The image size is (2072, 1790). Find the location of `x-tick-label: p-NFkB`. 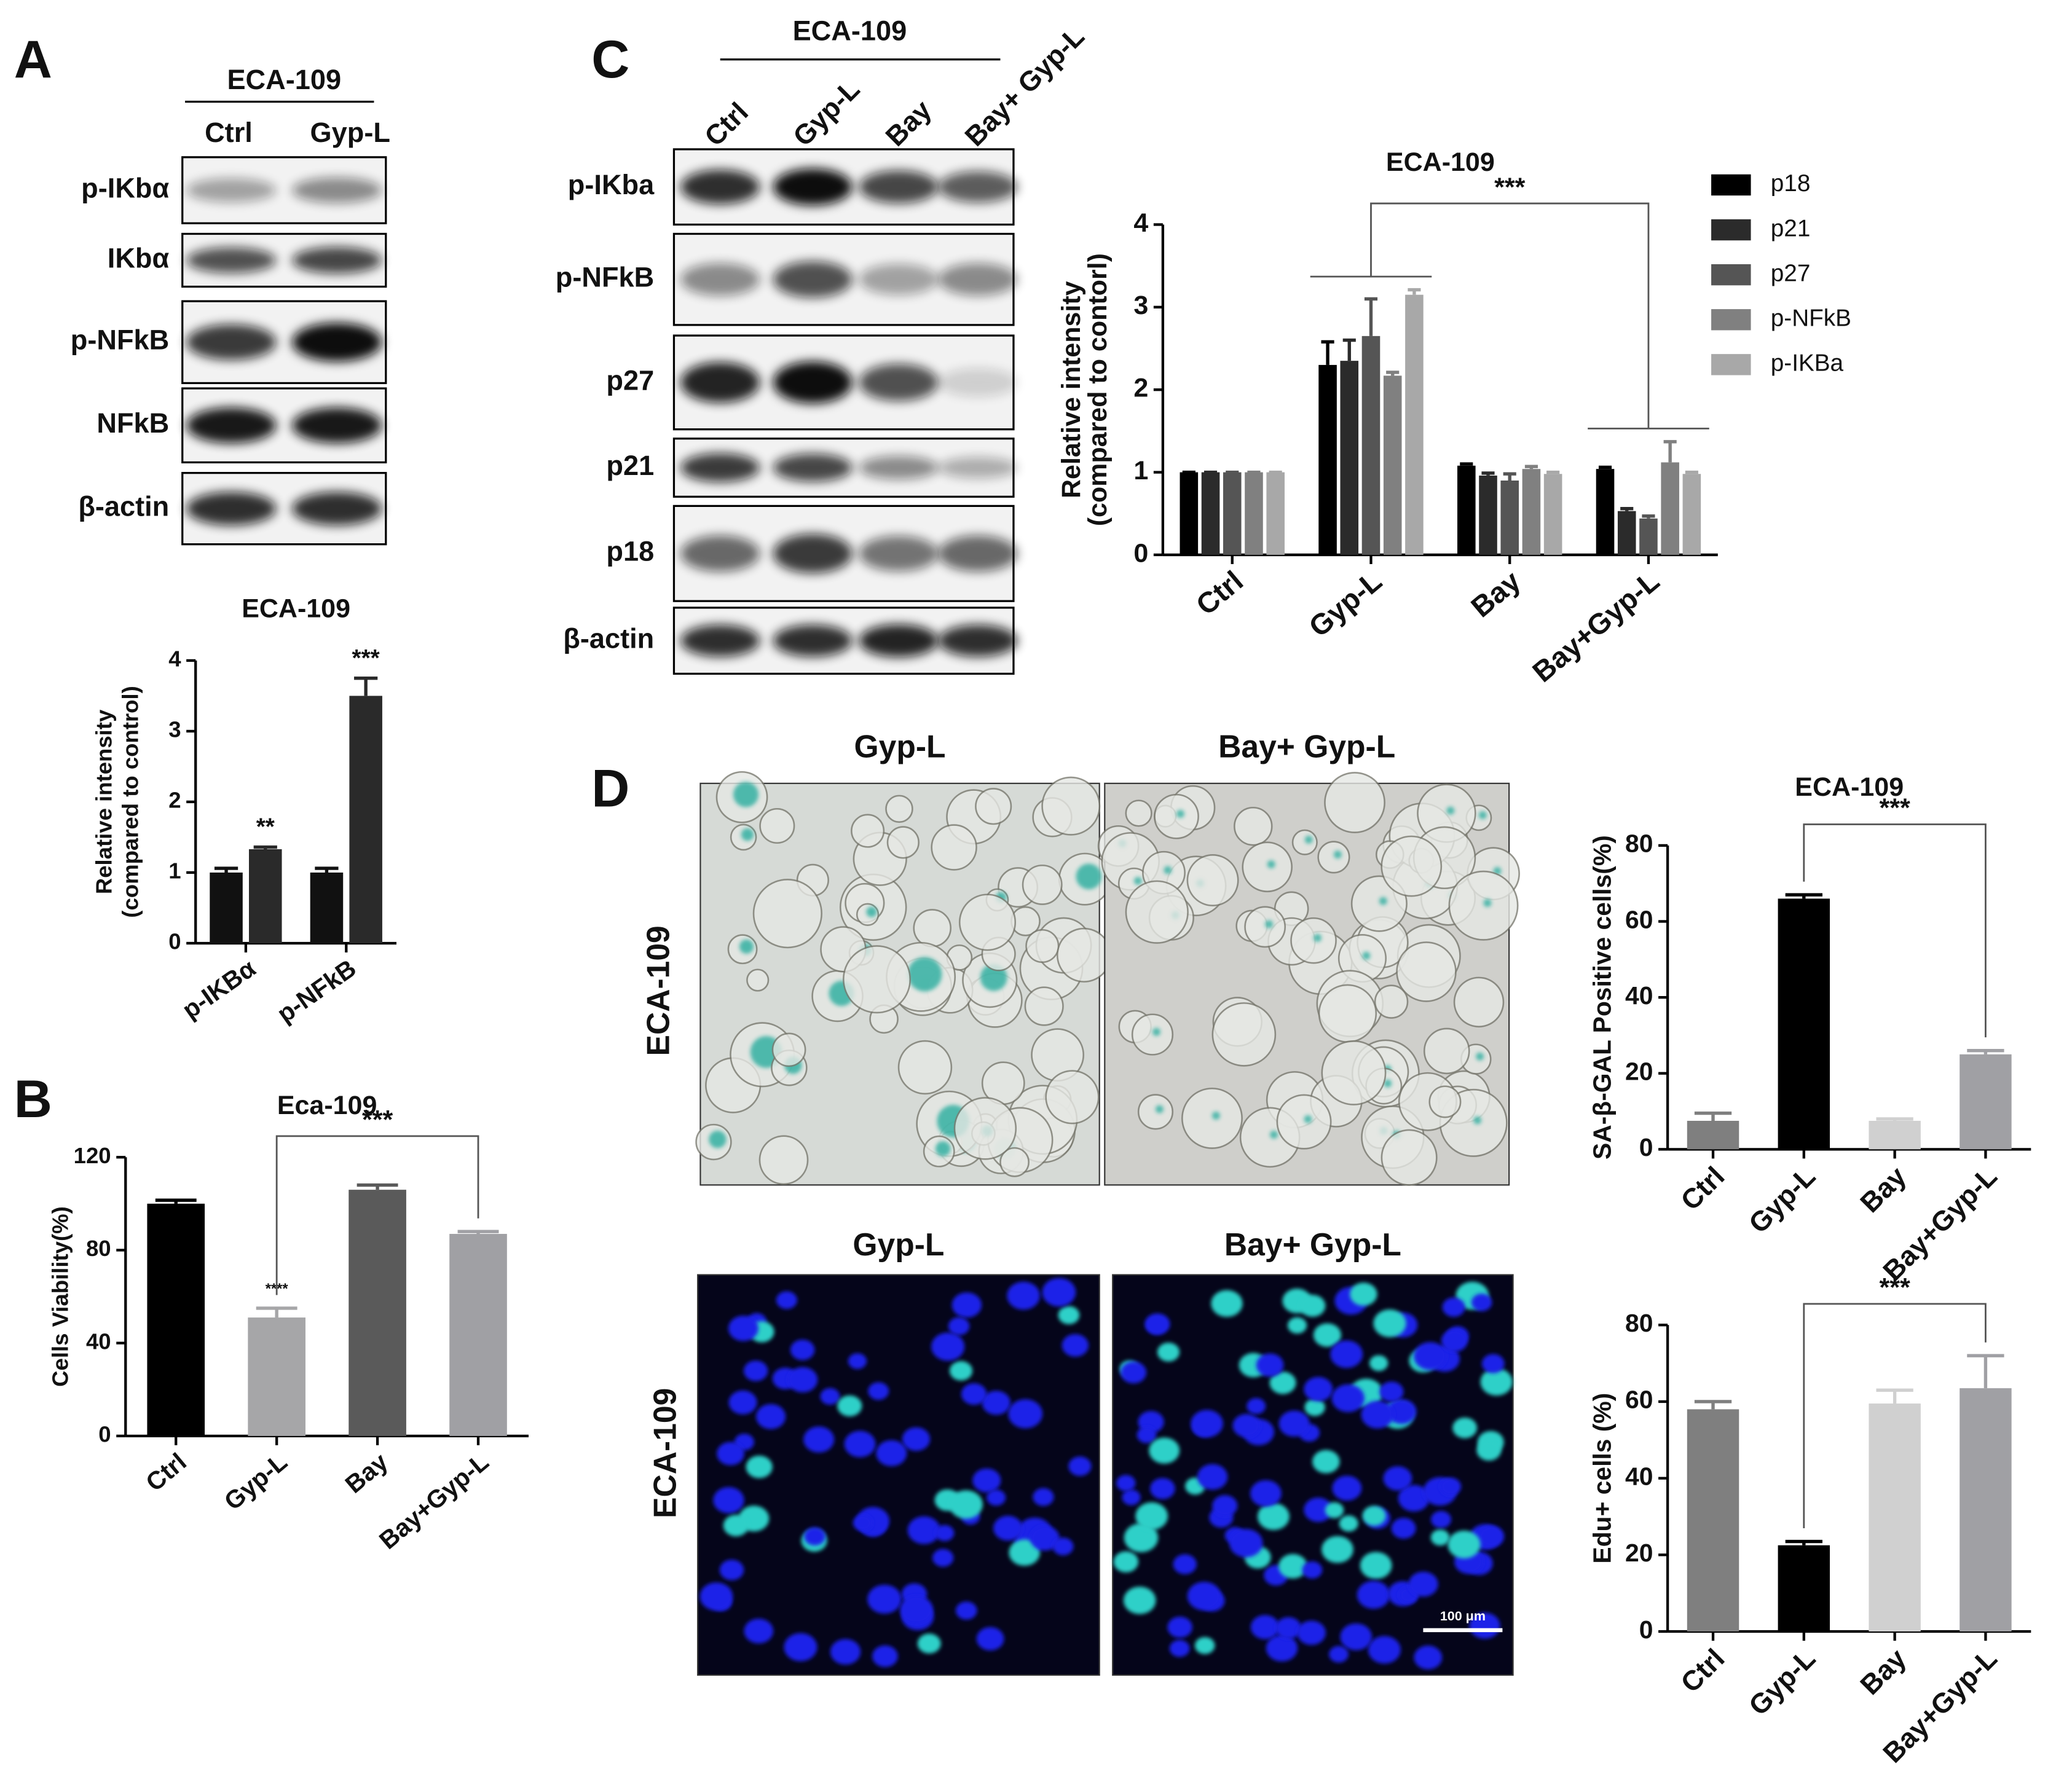

x-tick-label: p-NFkB is located at coordinates (317, 991).